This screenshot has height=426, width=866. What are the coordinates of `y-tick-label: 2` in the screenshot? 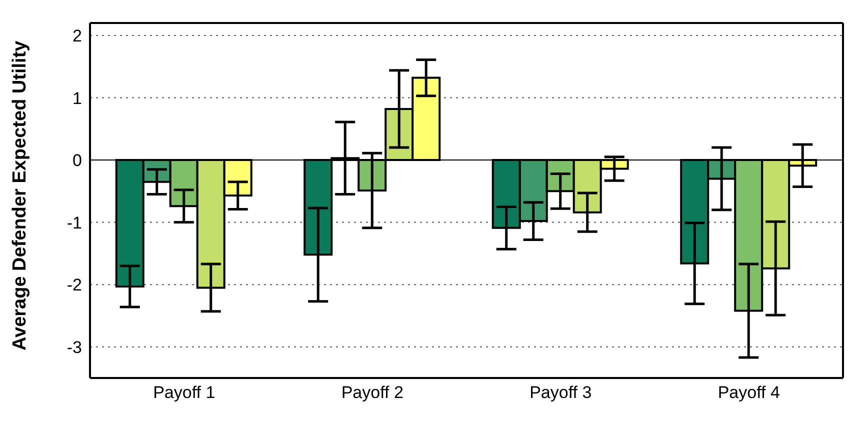 It's located at (77, 36).